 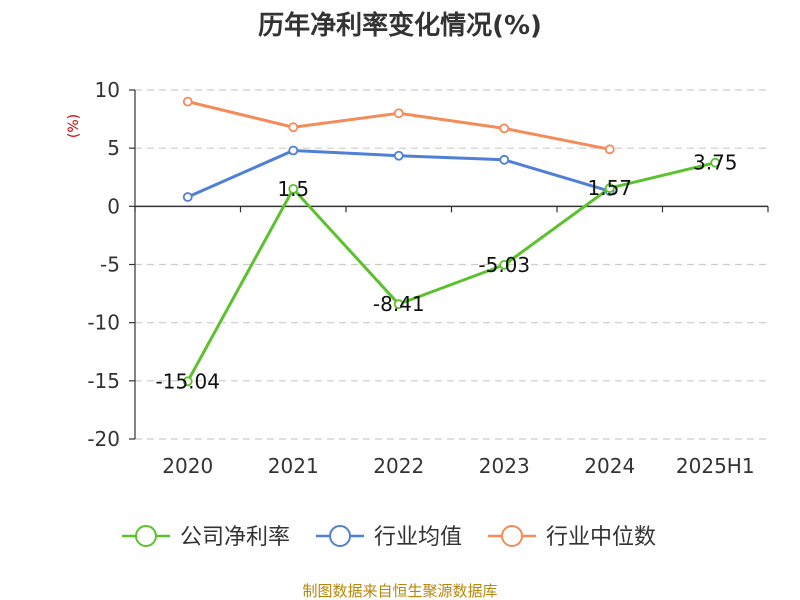 I want to click on legend-label: 公司净利率, so click(x=235, y=537).